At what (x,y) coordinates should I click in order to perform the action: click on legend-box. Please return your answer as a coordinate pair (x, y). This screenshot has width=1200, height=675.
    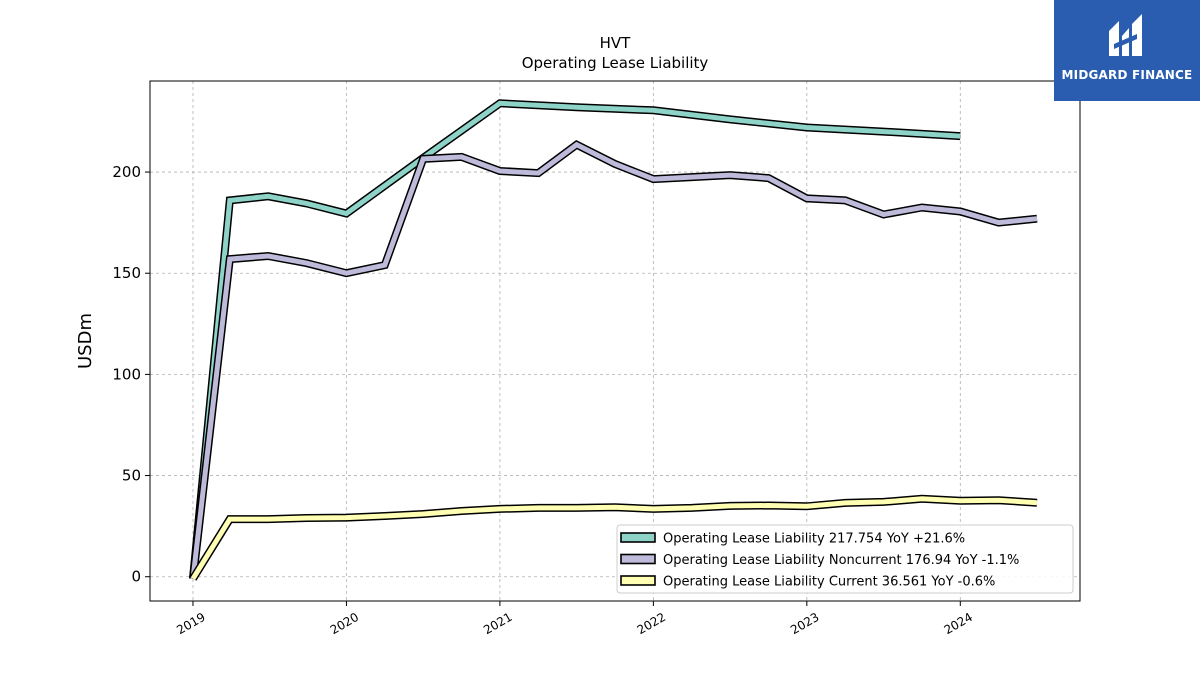
    Looking at the image, I should click on (845, 559).